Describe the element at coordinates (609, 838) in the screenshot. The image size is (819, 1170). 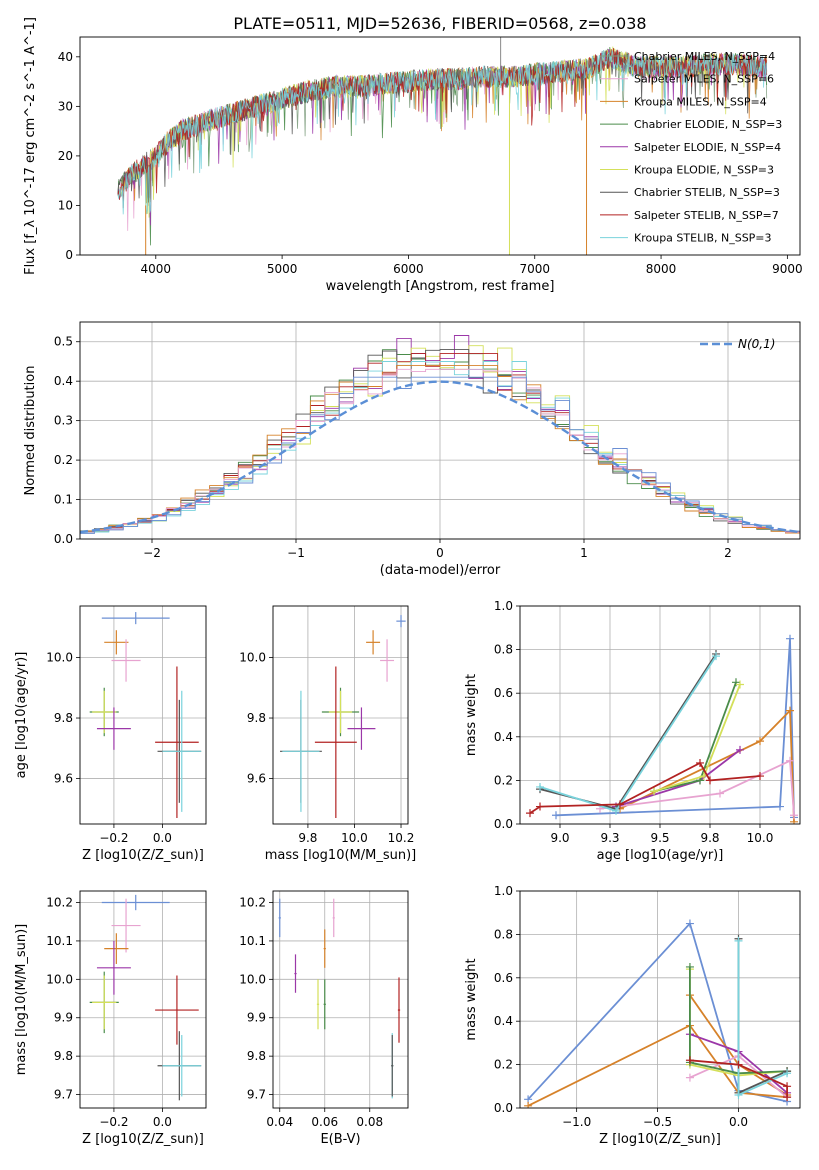
I see `x-tick-label: 9.3` at that location.